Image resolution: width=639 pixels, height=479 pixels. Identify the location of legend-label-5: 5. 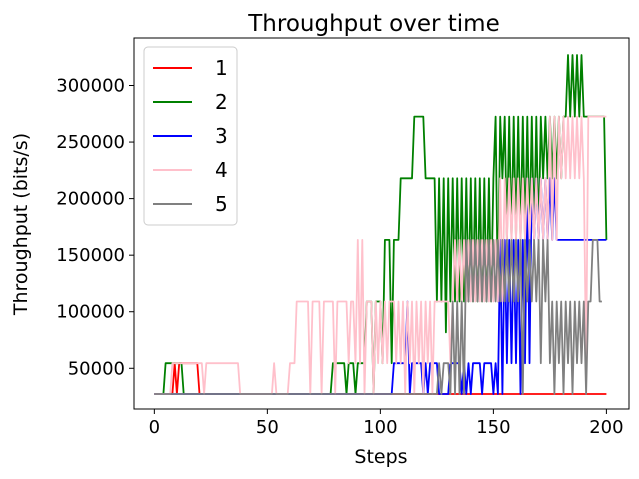
(221, 204).